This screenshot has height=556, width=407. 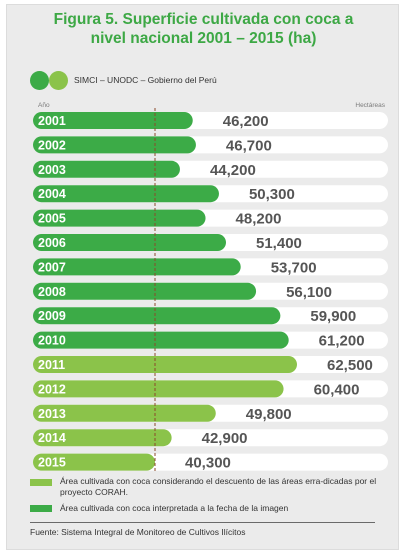 What do you see at coordinates (126, 194) in the screenshot?
I see `bar-2004` at bounding box center [126, 194].